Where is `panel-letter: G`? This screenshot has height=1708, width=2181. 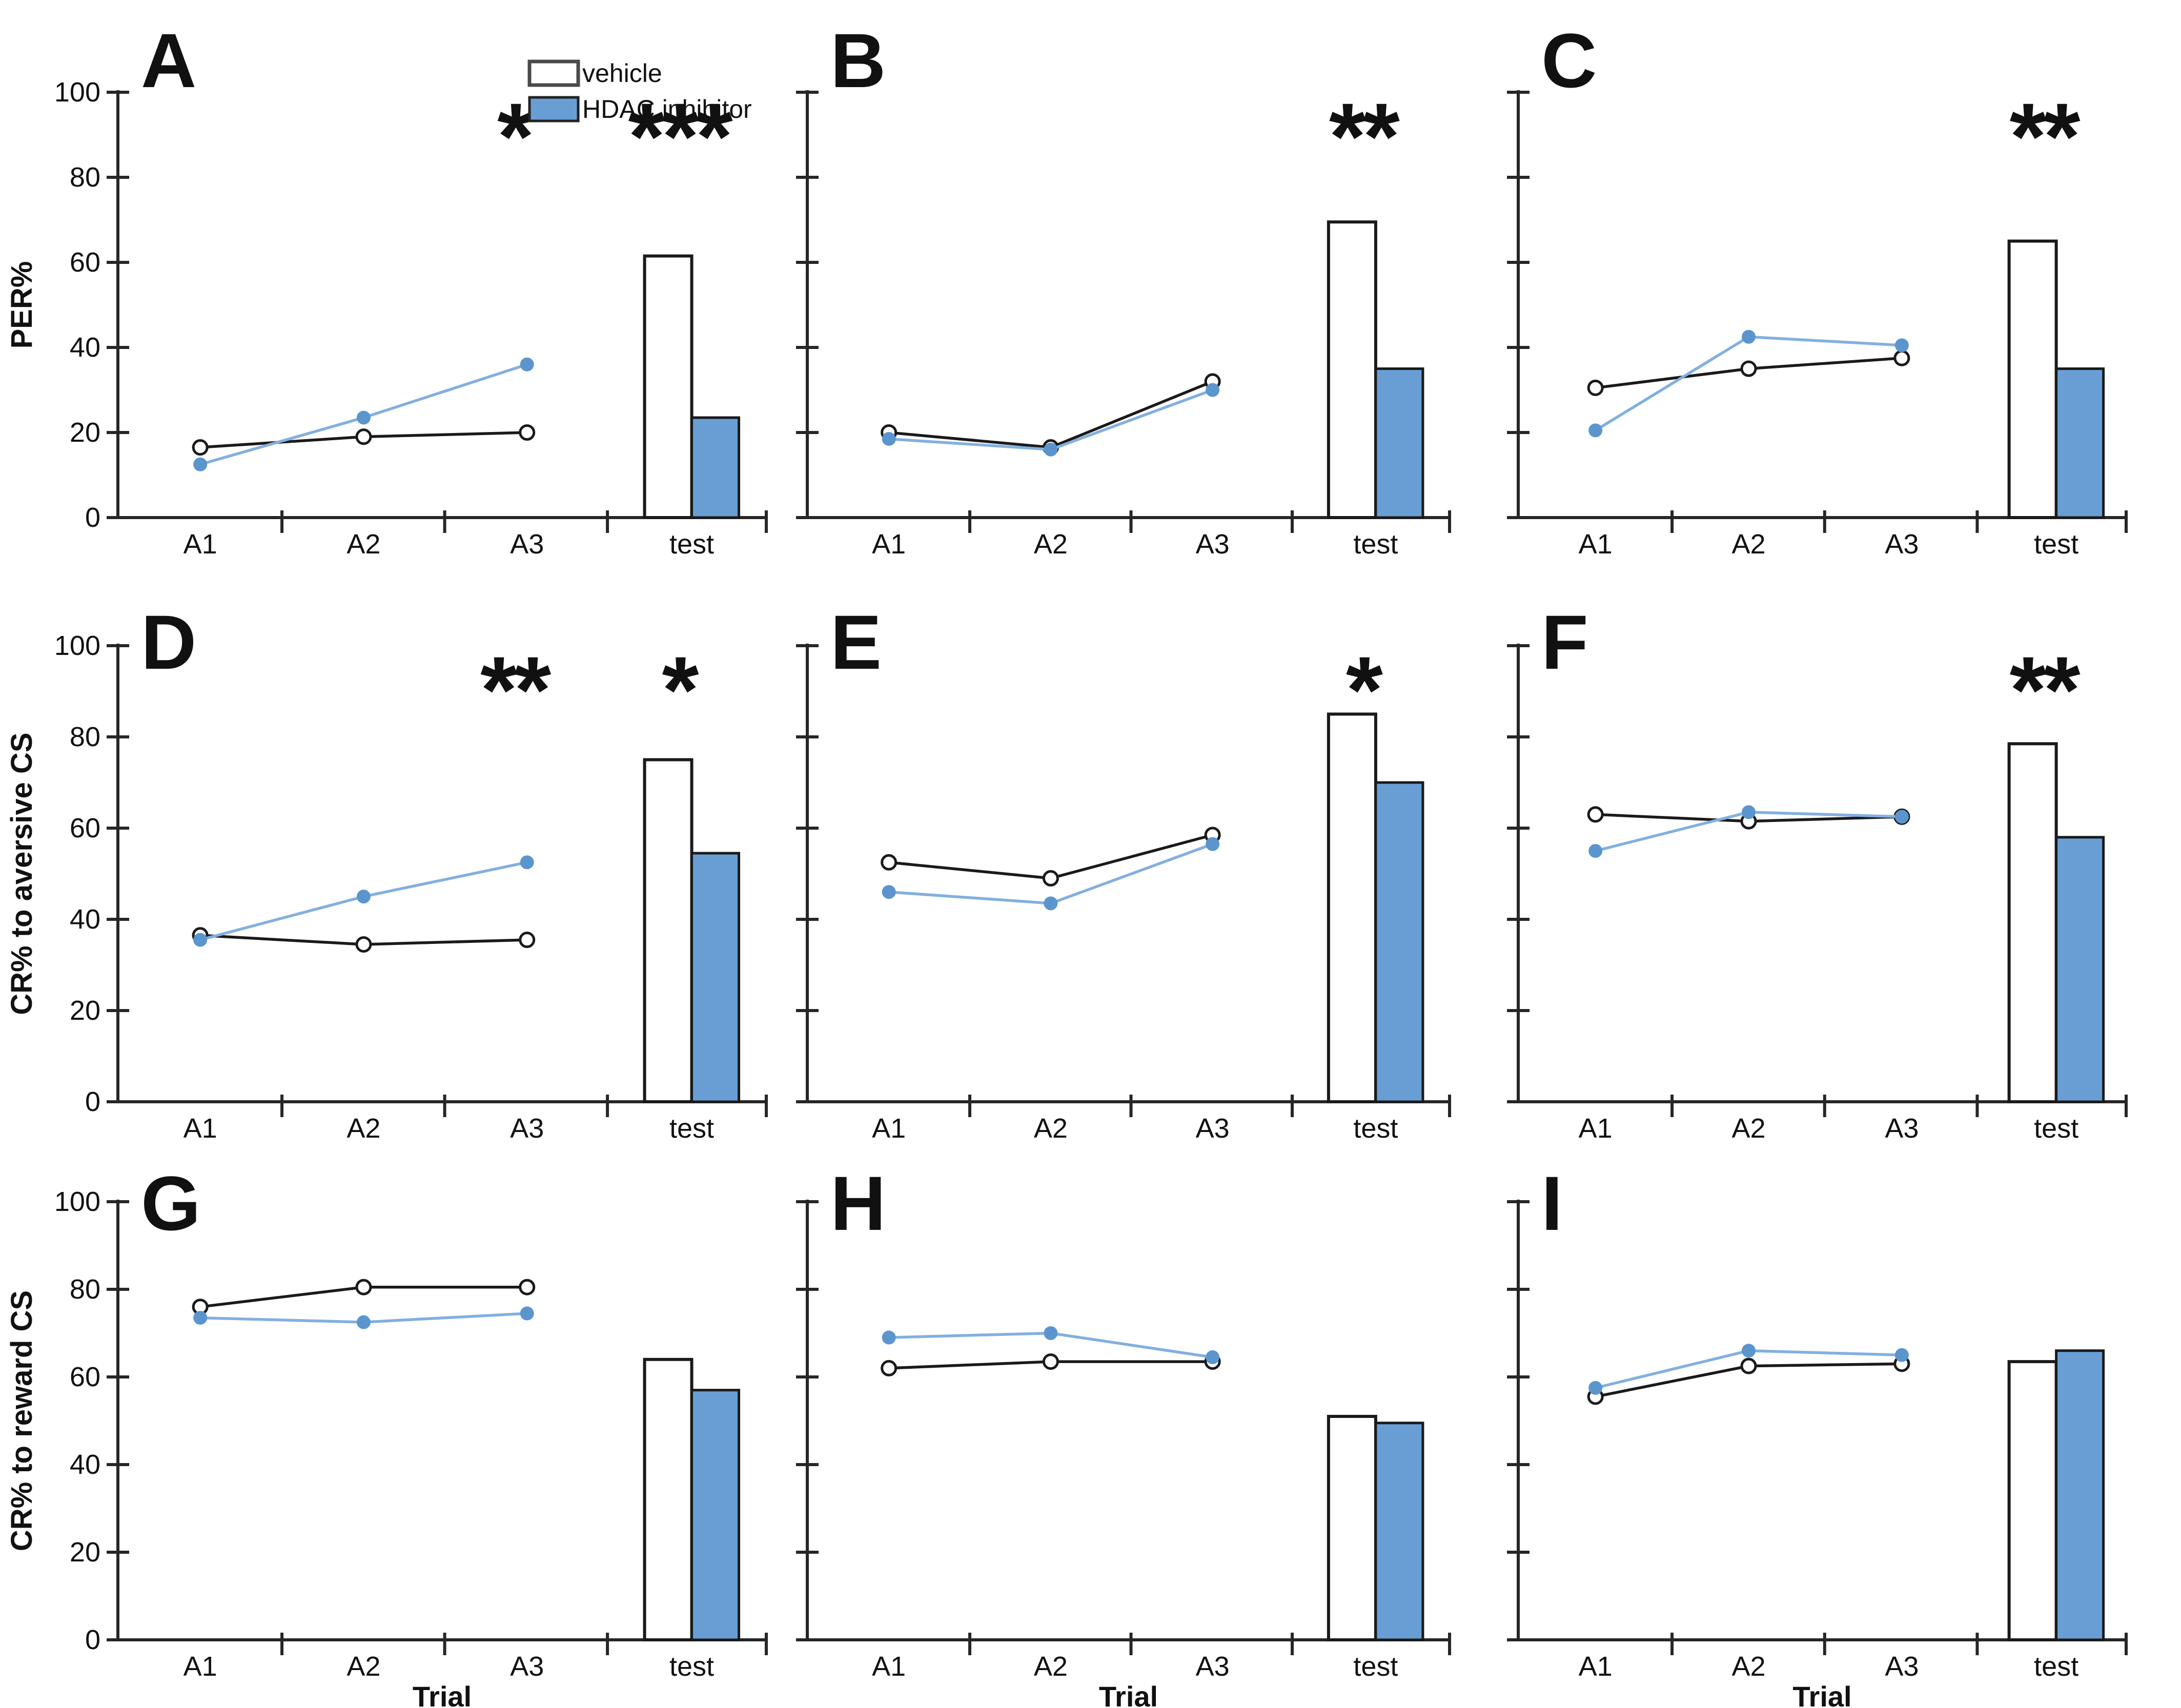 panel-letter: G is located at coordinates (171, 1203).